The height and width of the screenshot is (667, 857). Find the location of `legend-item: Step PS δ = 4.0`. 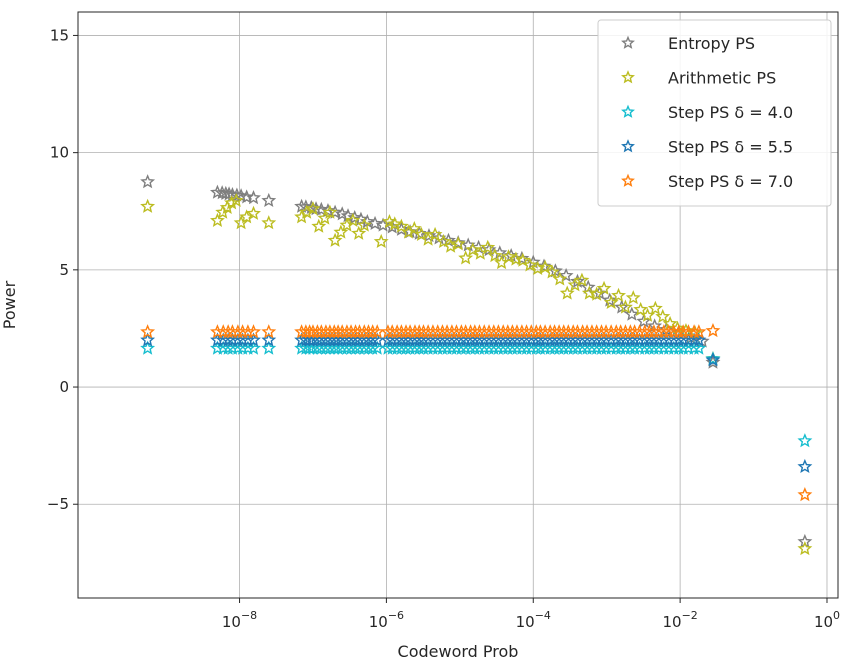

legend-item: Step PS δ = 4.0 is located at coordinates (707, 112).